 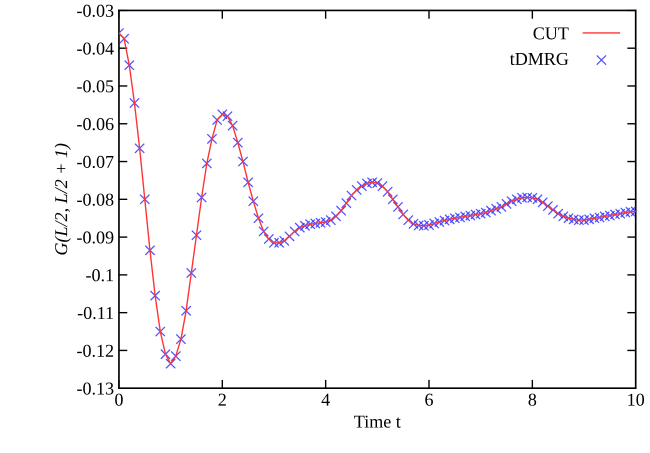 What do you see at coordinates (96, 313) in the screenshot?
I see `y-tick-label: -0.11` at bounding box center [96, 313].